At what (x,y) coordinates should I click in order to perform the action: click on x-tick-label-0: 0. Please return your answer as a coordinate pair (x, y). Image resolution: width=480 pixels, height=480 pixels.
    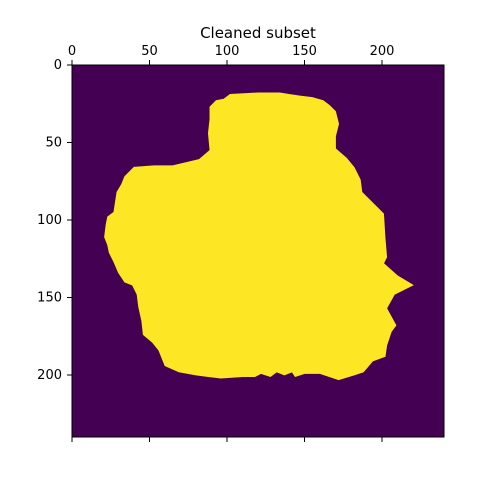
    Looking at the image, I should click on (72, 51).